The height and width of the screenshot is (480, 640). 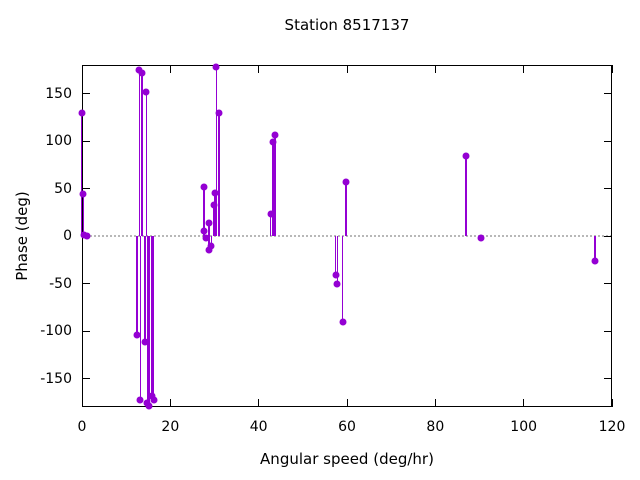 What do you see at coordinates (67, 236) in the screenshot?
I see `y-tick-label: 0` at bounding box center [67, 236].